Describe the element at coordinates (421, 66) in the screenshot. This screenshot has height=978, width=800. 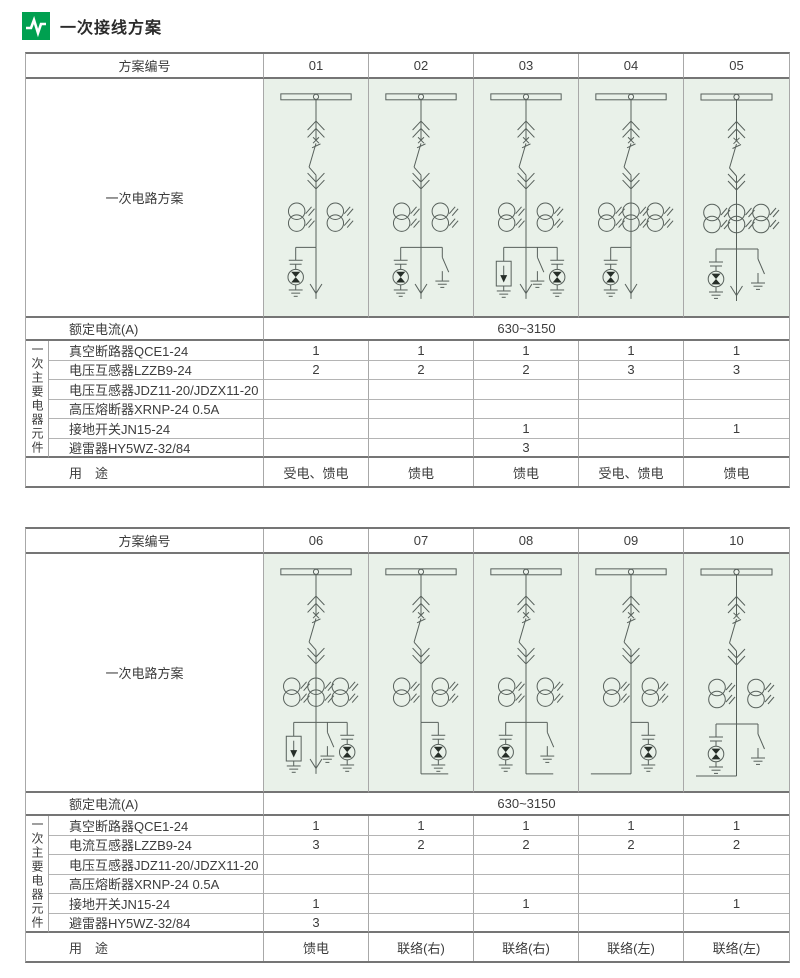
I see `scheme-number-cell: 02` at that location.